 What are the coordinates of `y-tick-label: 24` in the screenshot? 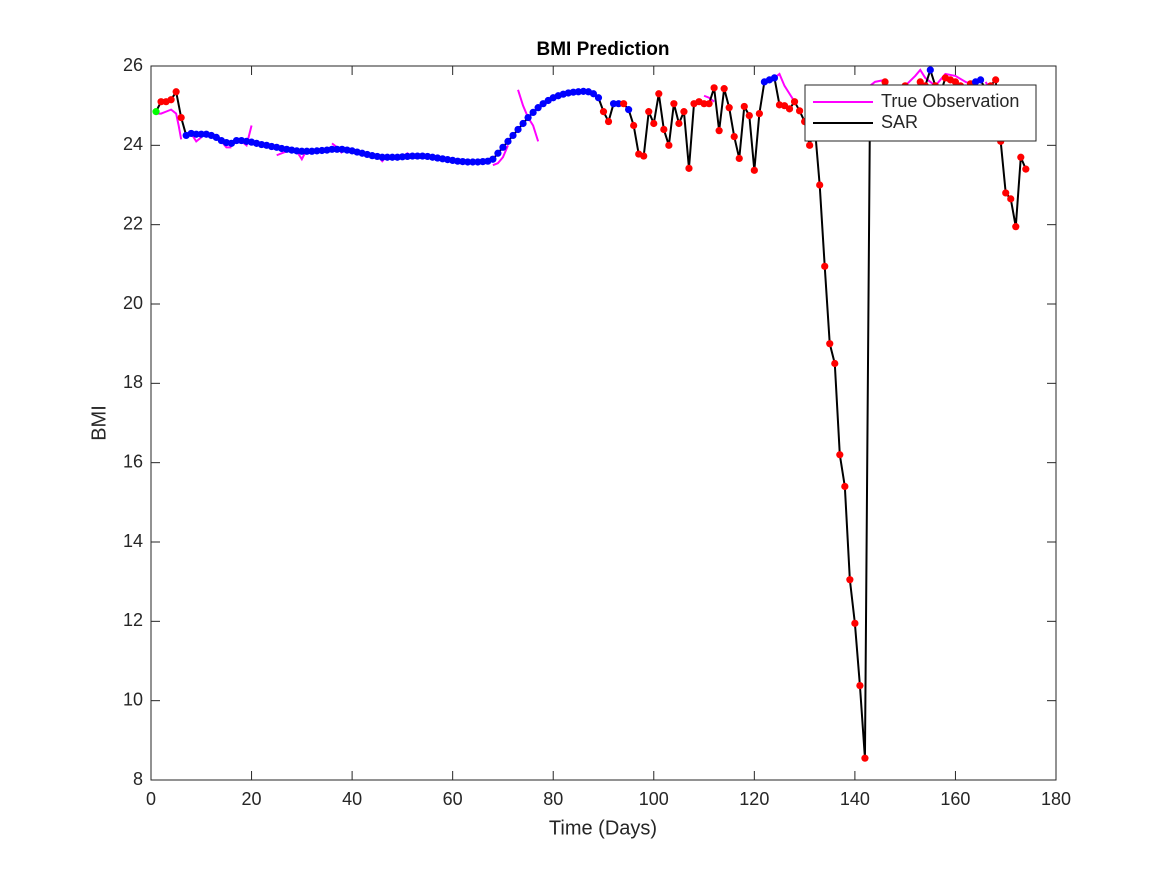 It's located at (133, 144).